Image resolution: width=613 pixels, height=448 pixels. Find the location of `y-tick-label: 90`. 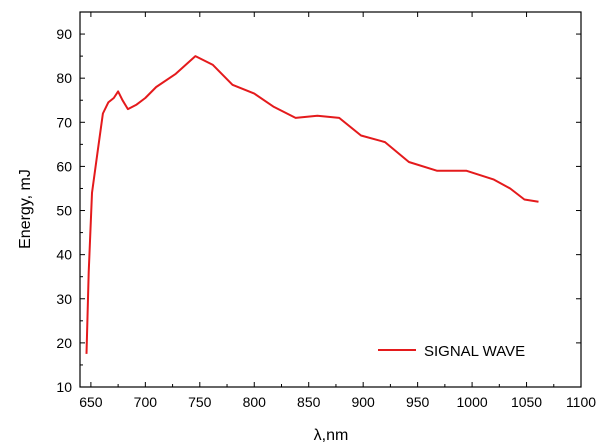

y-tick-label: 90 is located at coordinates (64, 34).